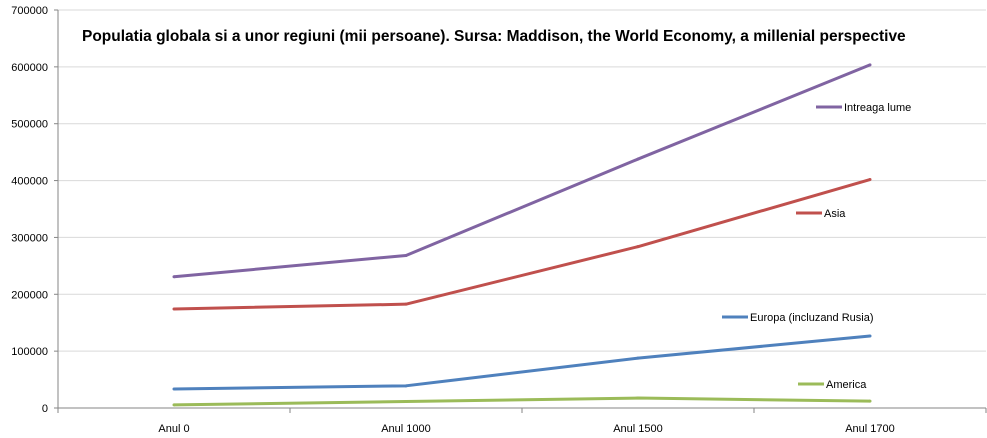 Image resolution: width=987 pixels, height=438 pixels. I want to click on legend-label: Europa (incluzand Rusia), so click(812, 318).